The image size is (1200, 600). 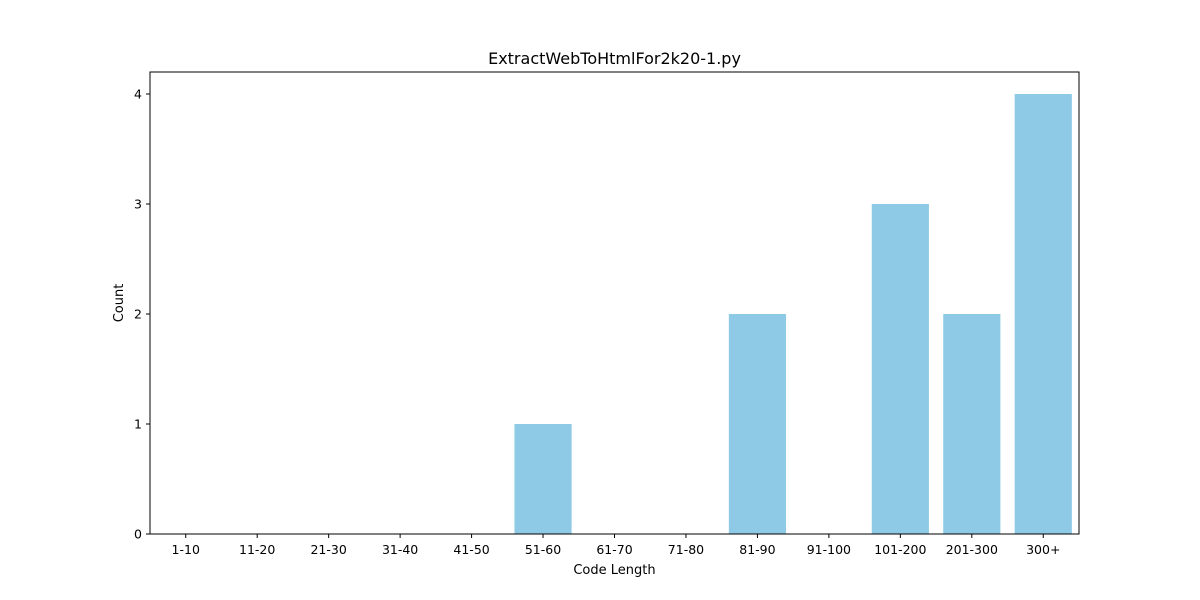 I want to click on x-tick-label: 11-20, so click(x=257, y=549).